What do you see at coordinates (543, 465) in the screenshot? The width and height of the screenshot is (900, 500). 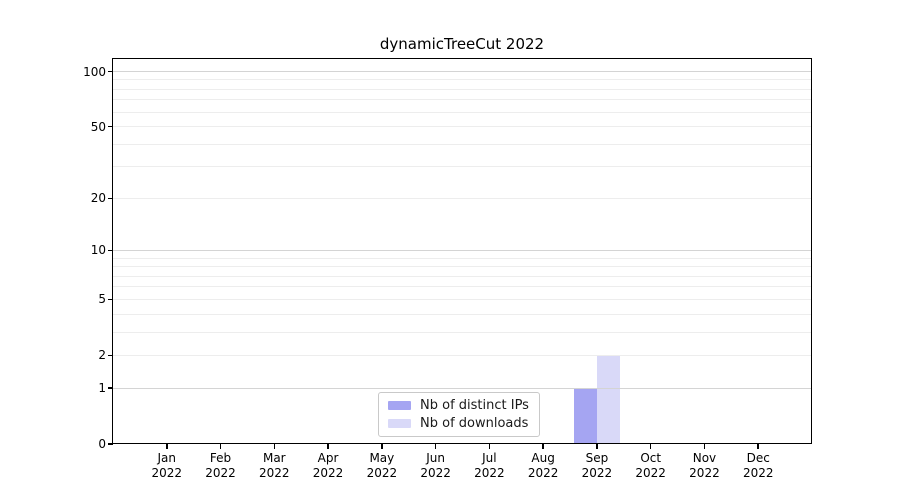 I see `x-tick-label: Aug 2022` at bounding box center [543, 465].